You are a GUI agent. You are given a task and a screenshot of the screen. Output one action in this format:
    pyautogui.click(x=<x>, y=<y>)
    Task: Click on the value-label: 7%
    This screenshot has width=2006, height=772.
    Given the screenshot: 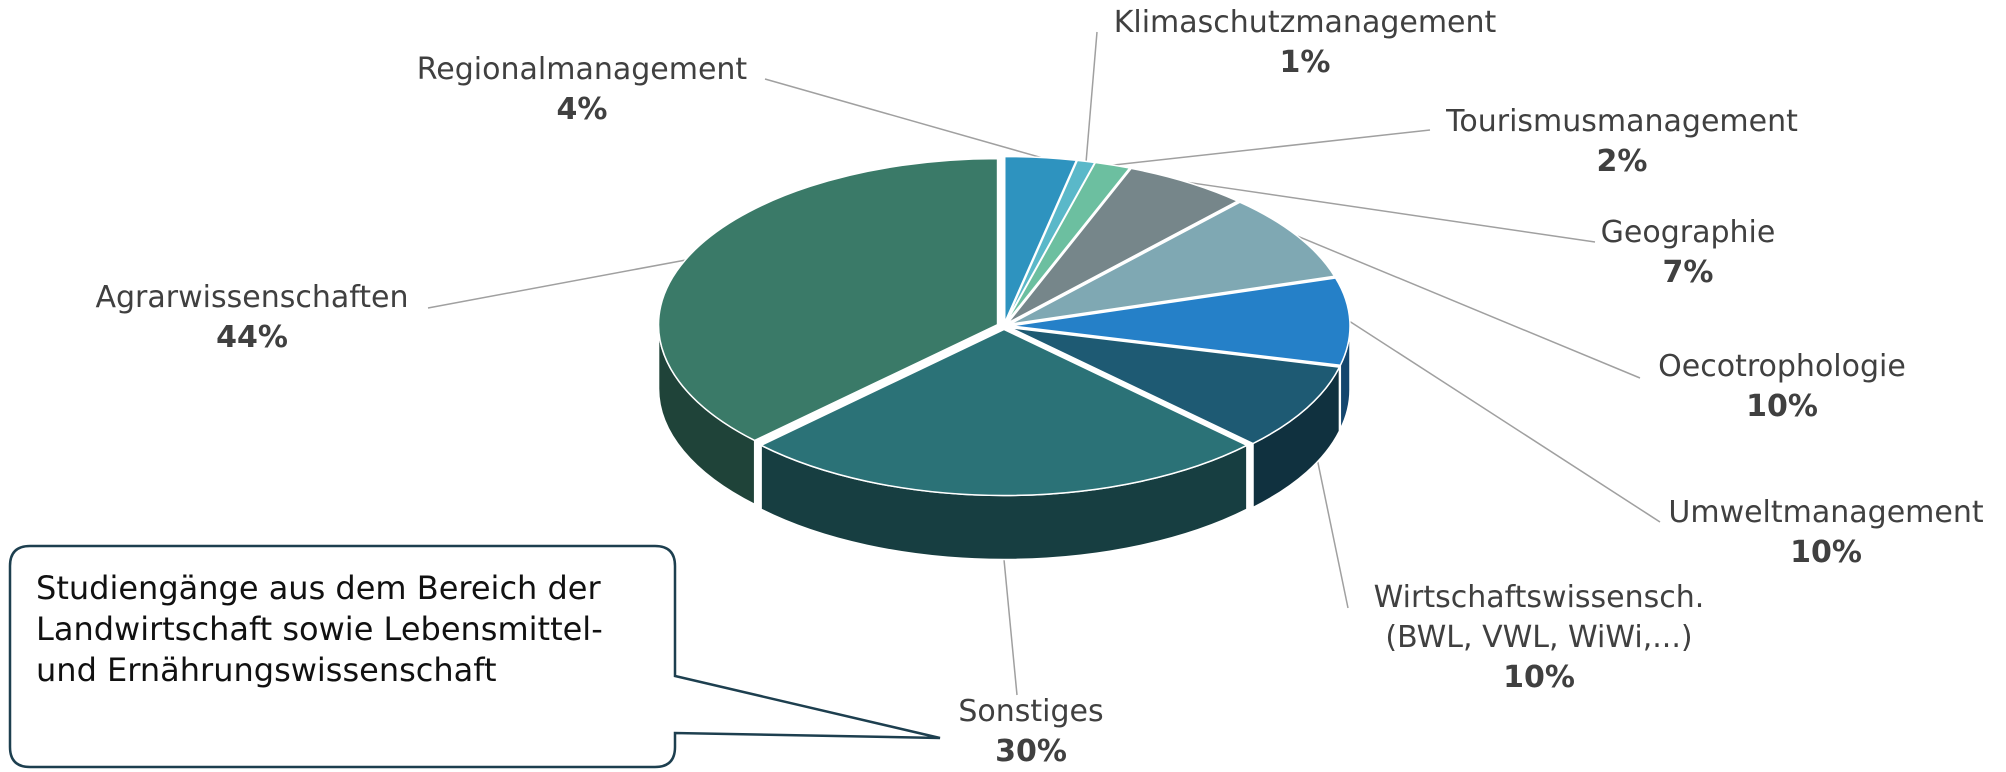 What is the action you would take?
    pyautogui.click(x=1688, y=272)
    